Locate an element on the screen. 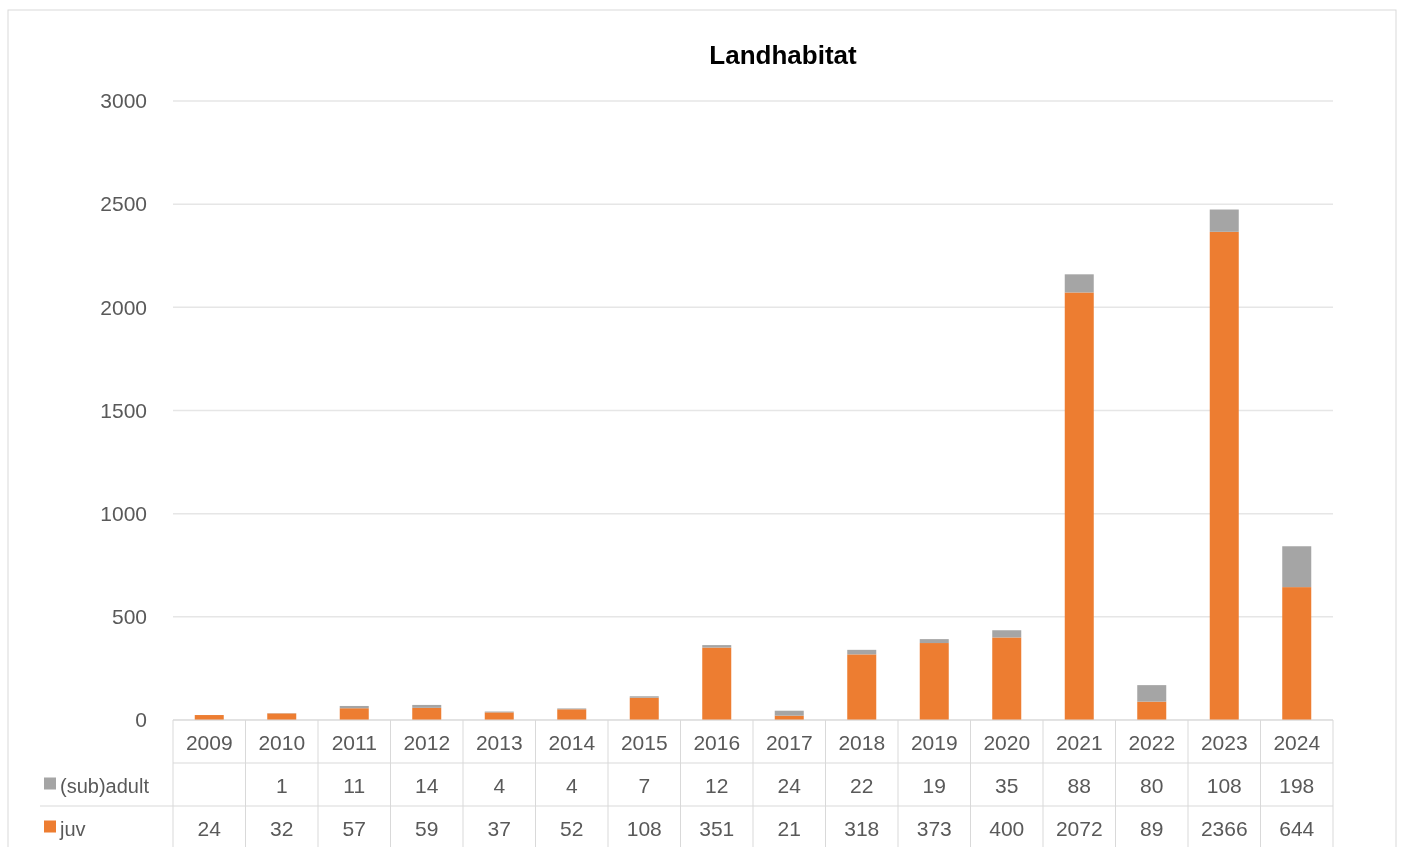 The width and height of the screenshot is (1405, 847). data-label: 373 is located at coordinates (934, 828).